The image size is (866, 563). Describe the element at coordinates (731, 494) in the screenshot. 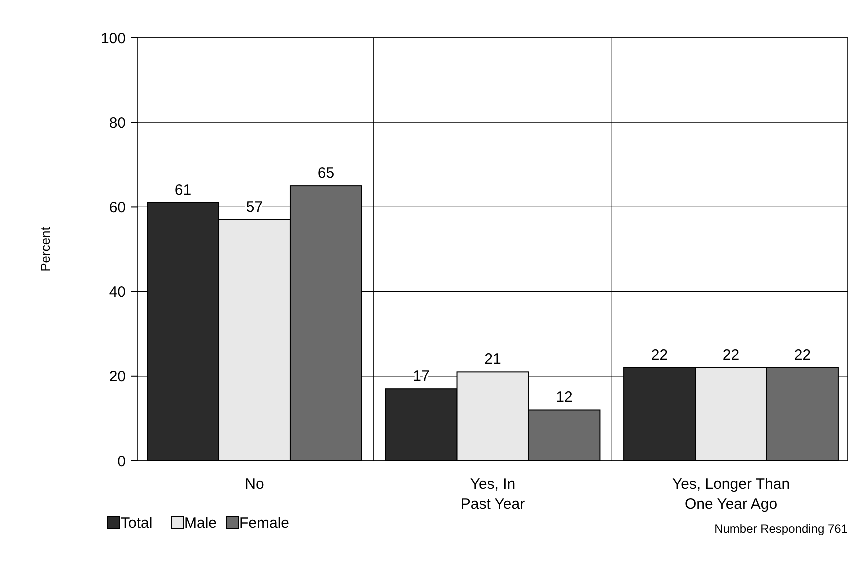

I see `x-tick-label: Yes, Longer Than One Year Ago` at that location.